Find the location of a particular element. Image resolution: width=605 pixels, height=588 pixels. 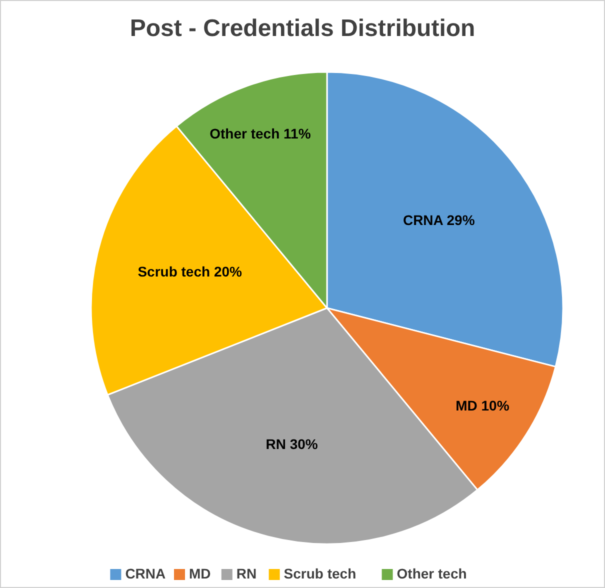

data-label: CRNA 29% is located at coordinates (439, 220).